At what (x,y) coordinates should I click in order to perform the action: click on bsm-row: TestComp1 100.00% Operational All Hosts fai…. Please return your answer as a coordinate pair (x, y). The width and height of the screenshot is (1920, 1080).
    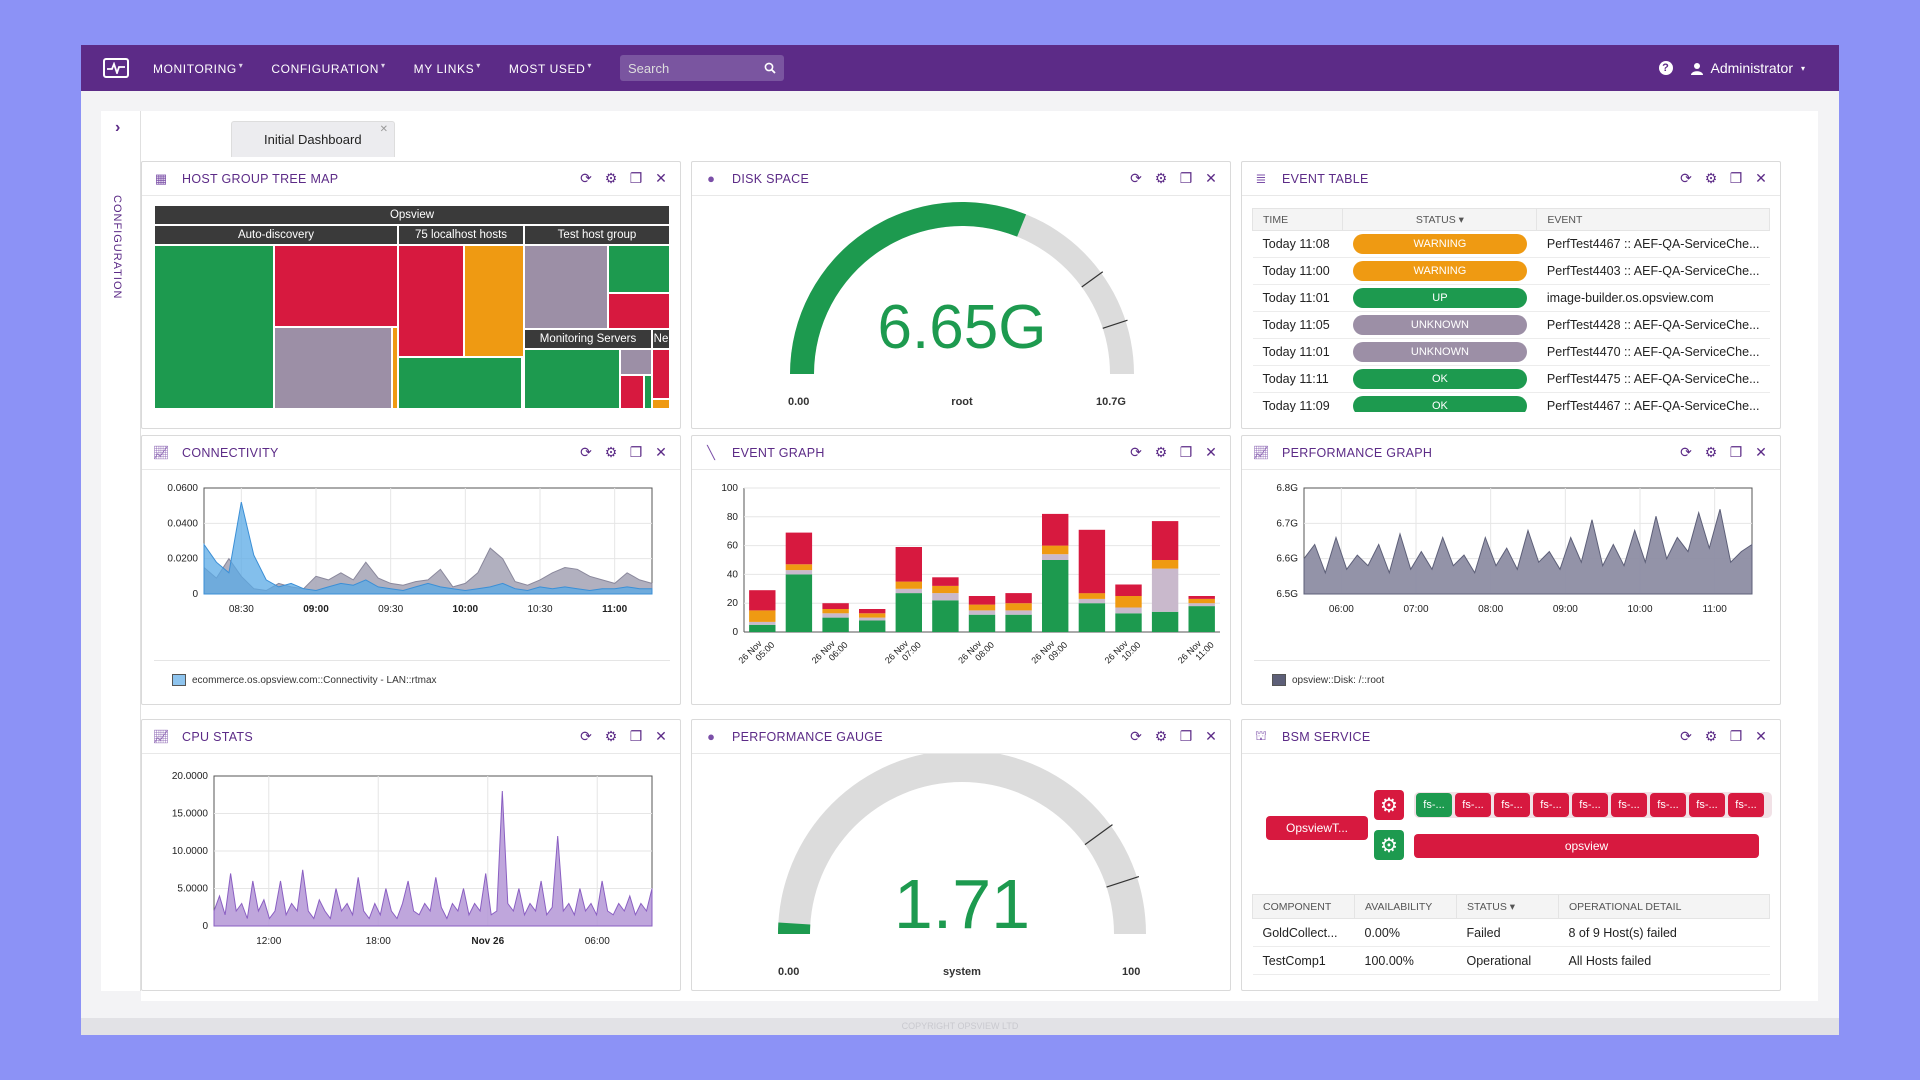
    Looking at the image, I should click on (1511, 960).